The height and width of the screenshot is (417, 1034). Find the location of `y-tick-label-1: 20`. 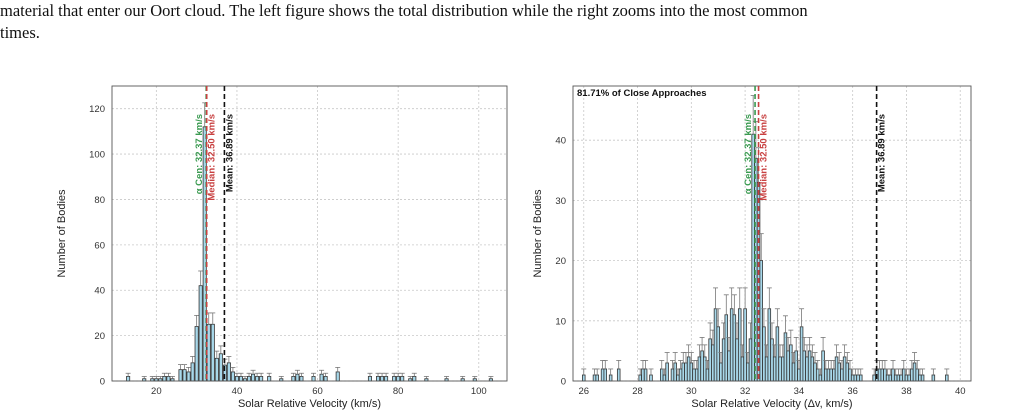

y-tick-label-1: 20 is located at coordinates (99, 336).